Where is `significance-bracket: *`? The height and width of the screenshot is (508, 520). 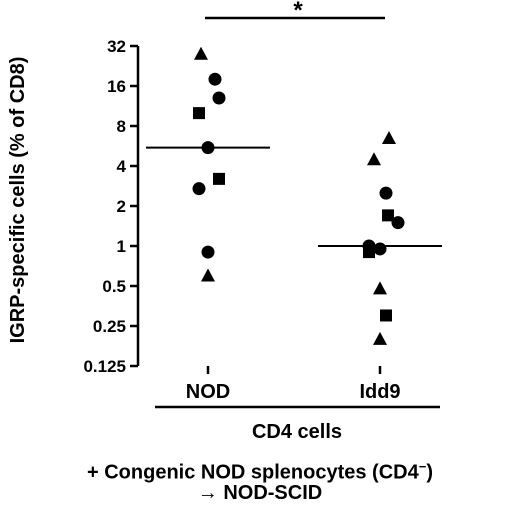 significance-bracket: * is located at coordinates (295, 12).